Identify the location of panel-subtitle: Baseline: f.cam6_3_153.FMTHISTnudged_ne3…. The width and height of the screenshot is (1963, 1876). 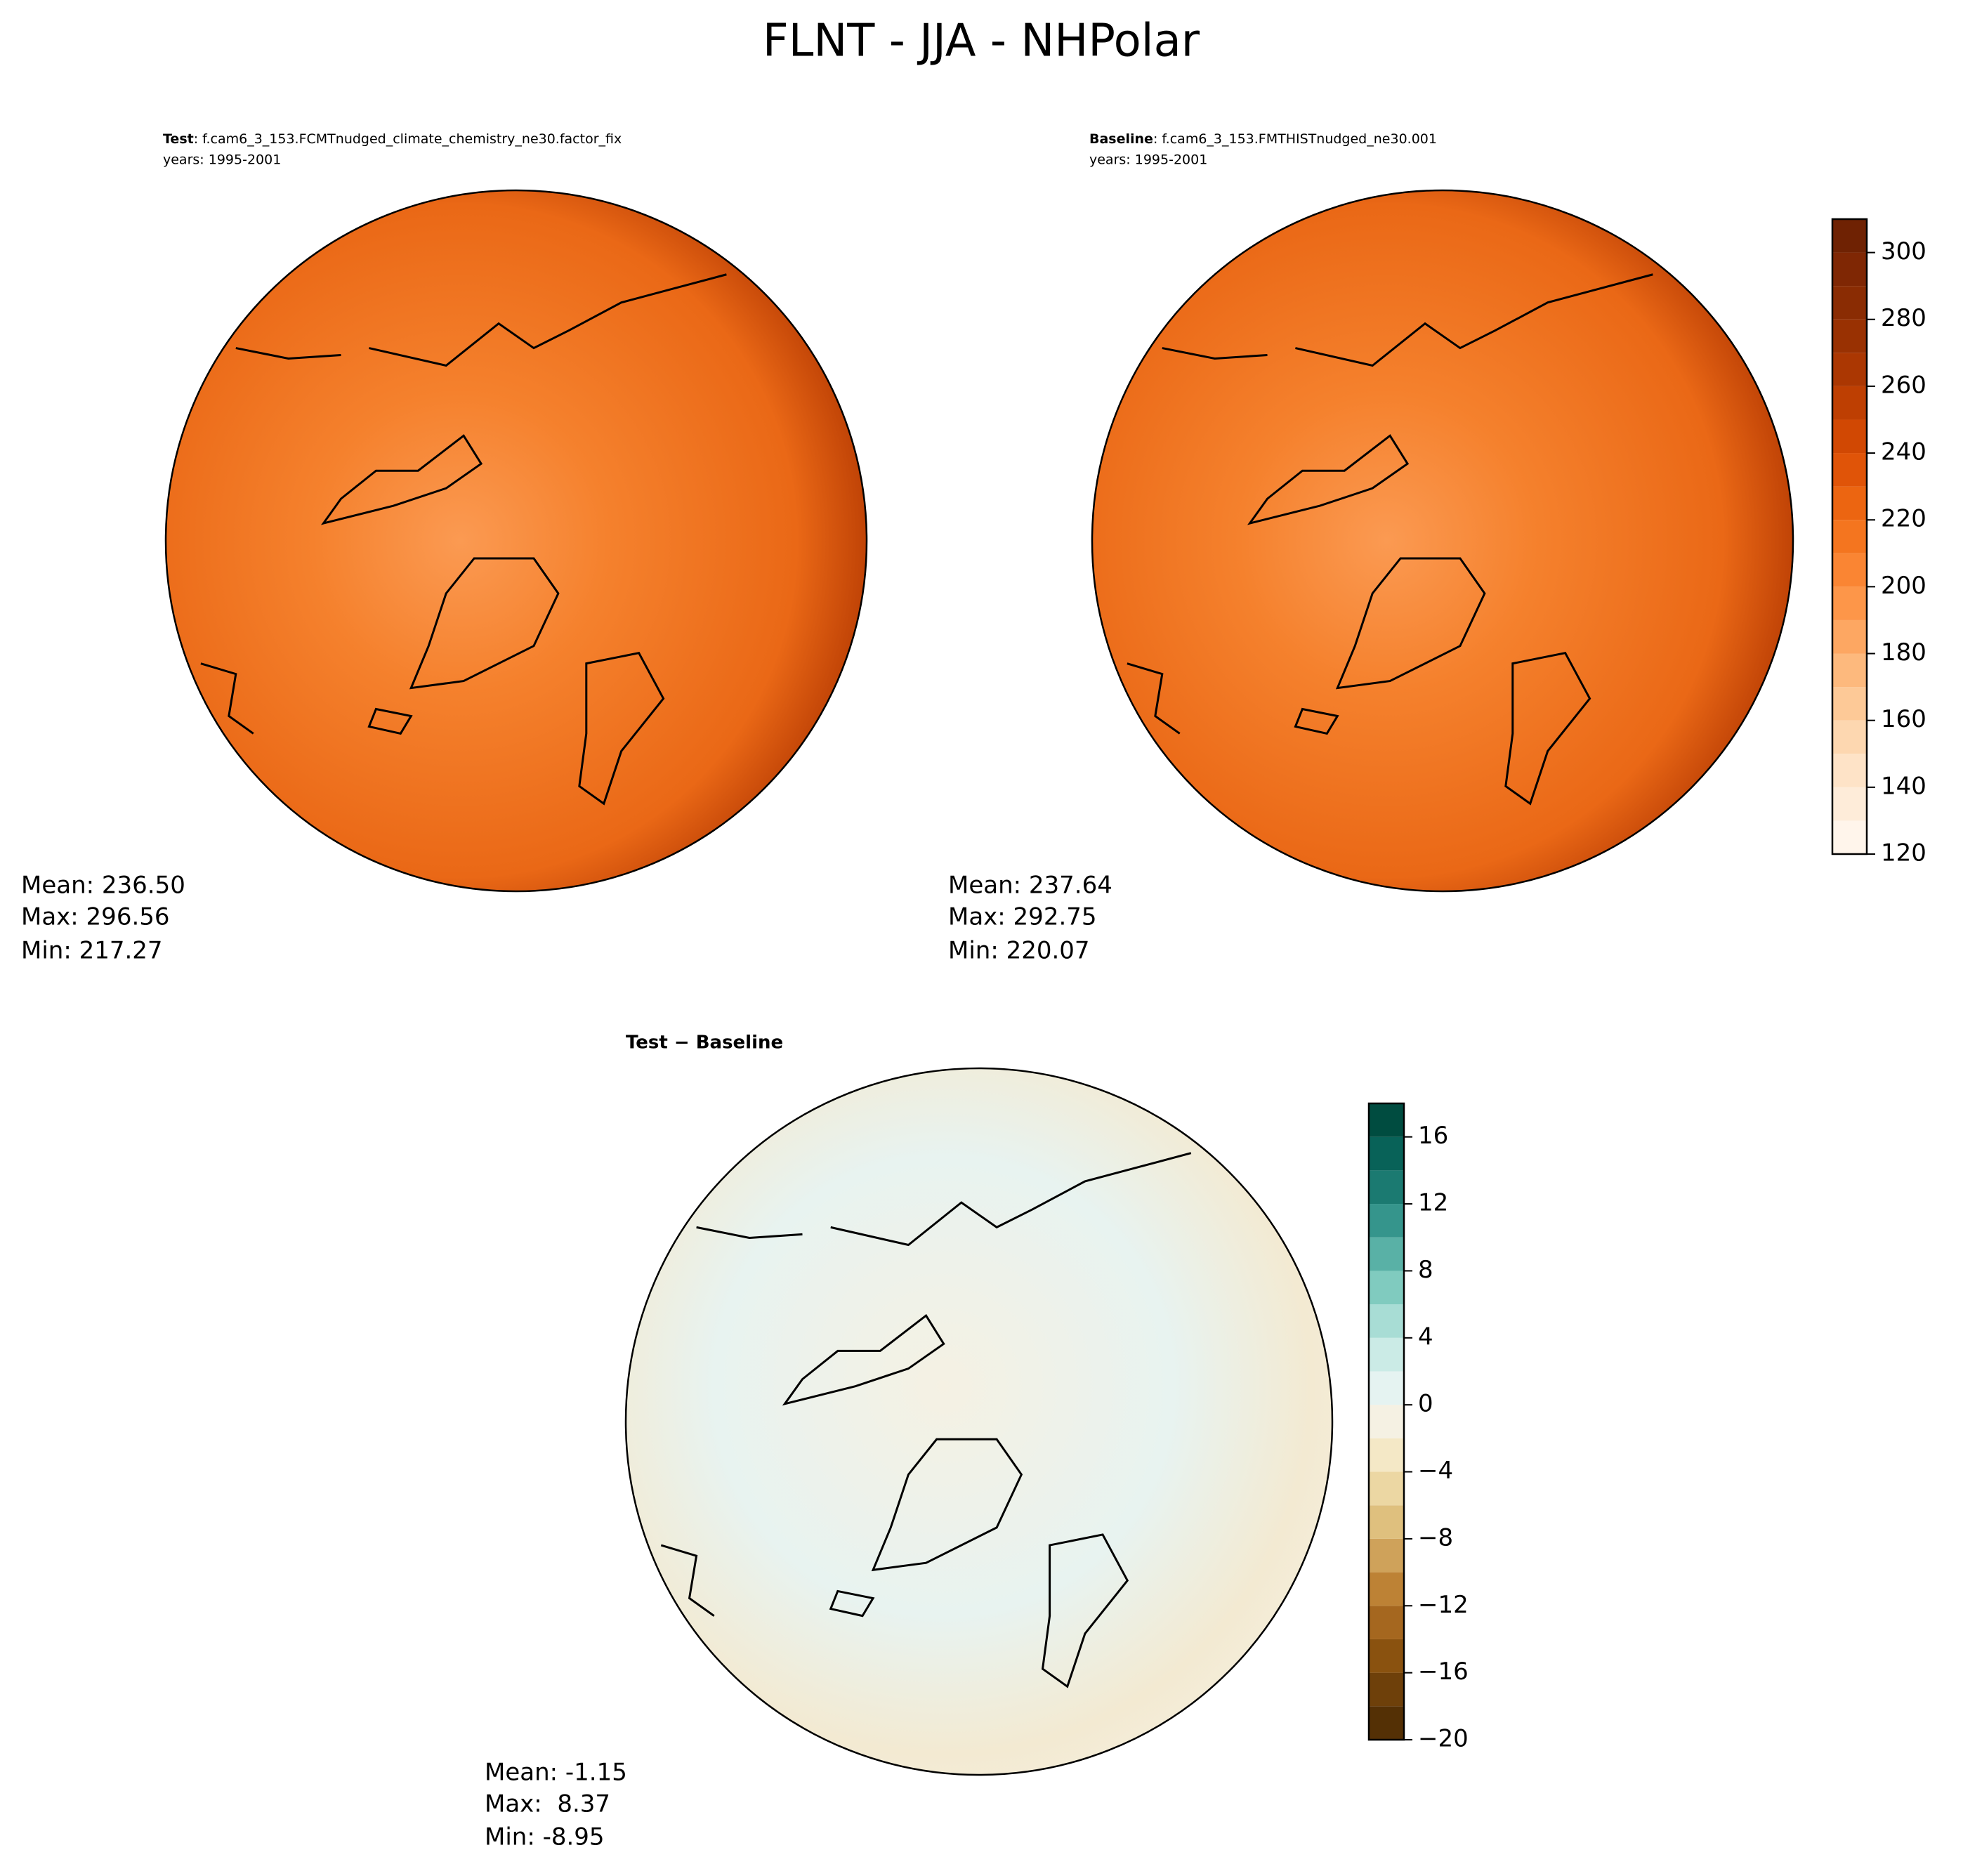
(1263, 139).